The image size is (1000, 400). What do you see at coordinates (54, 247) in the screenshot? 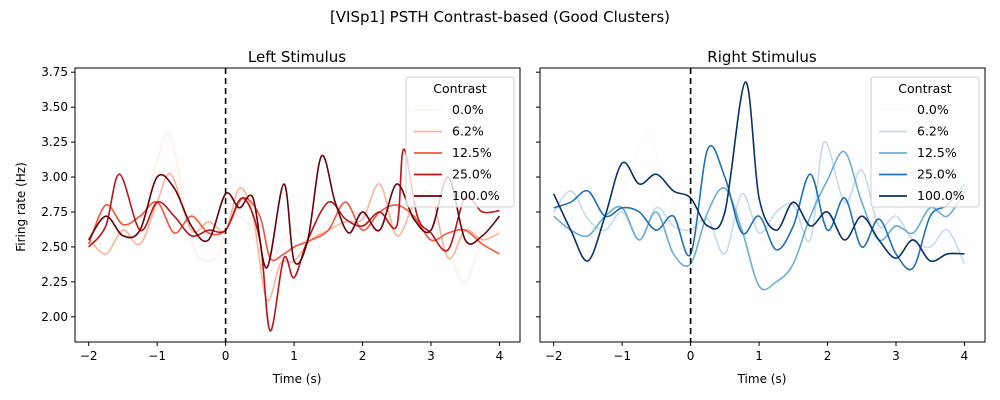
I see `left-y-tick-label-2: 2.50` at bounding box center [54, 247].